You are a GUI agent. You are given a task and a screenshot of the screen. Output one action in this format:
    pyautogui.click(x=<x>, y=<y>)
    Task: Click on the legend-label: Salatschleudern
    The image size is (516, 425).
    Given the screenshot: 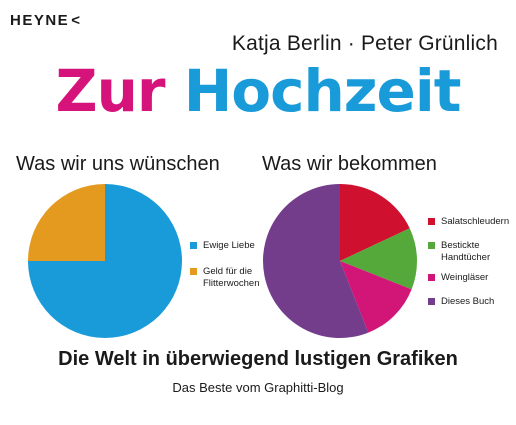 What is the action you would take?
    pyautogui.click(x=475, y=221)
    